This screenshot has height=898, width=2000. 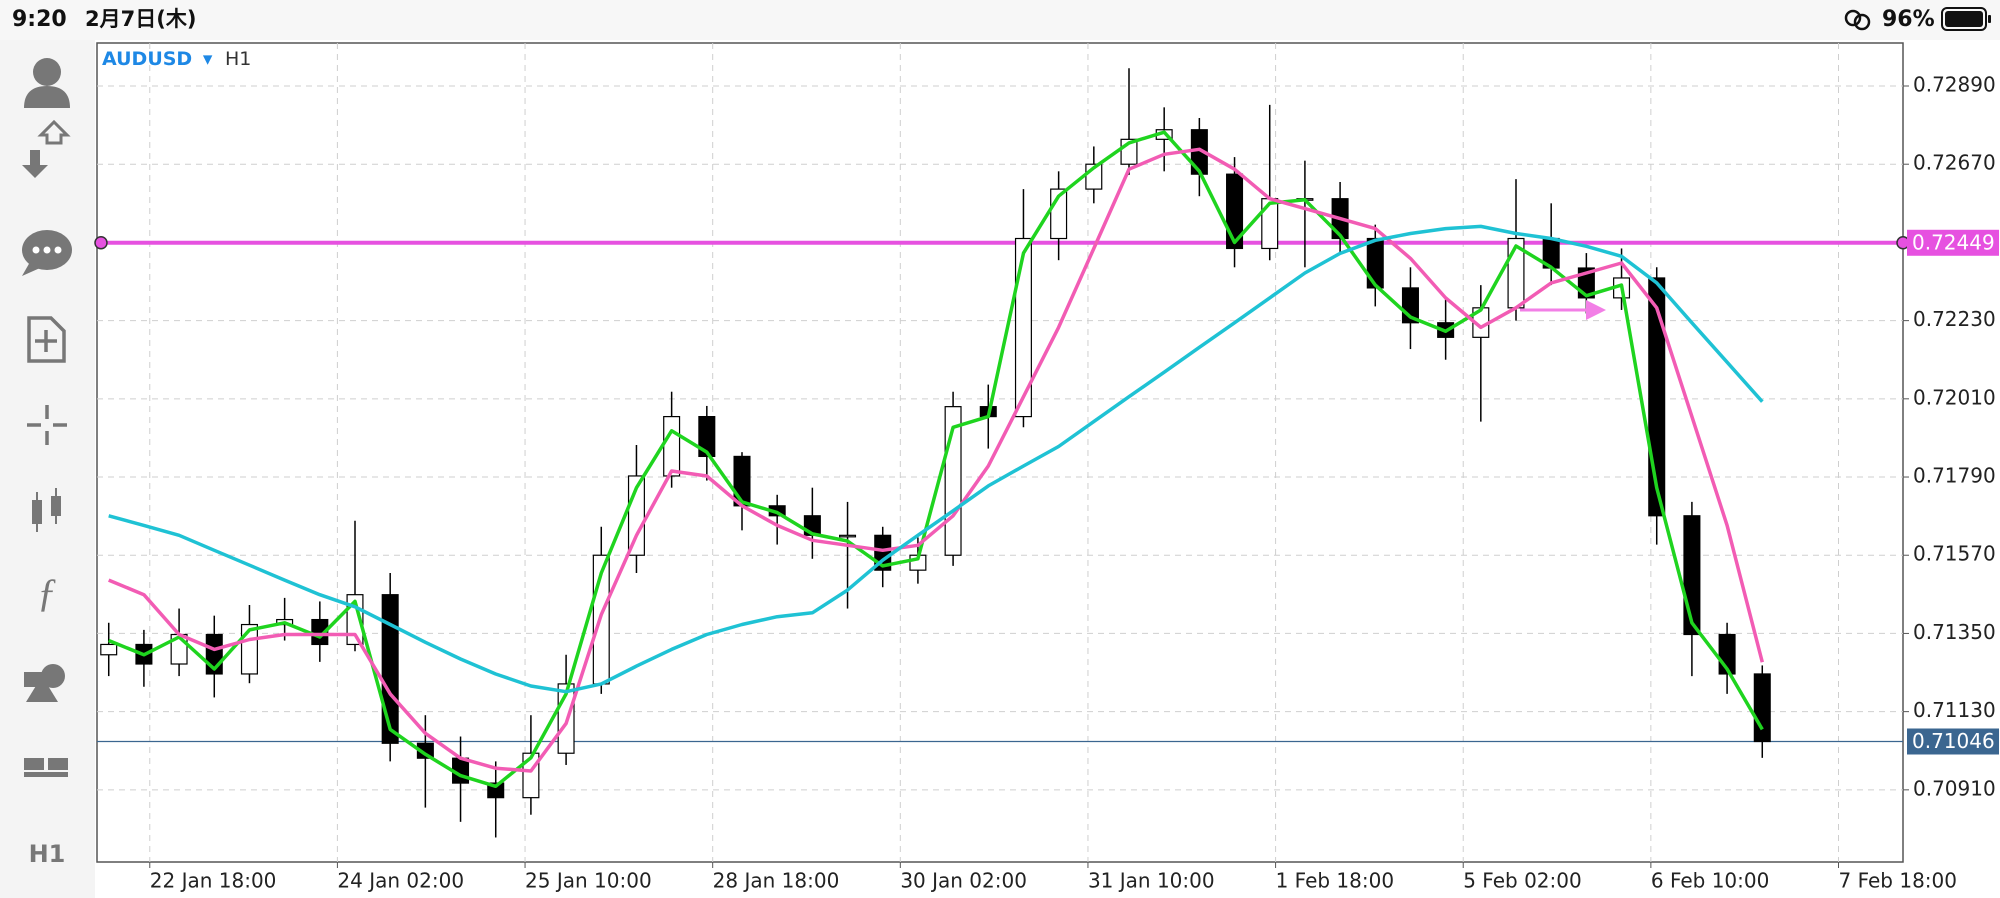 I want to click on account-button, so click(x=47, y=83).